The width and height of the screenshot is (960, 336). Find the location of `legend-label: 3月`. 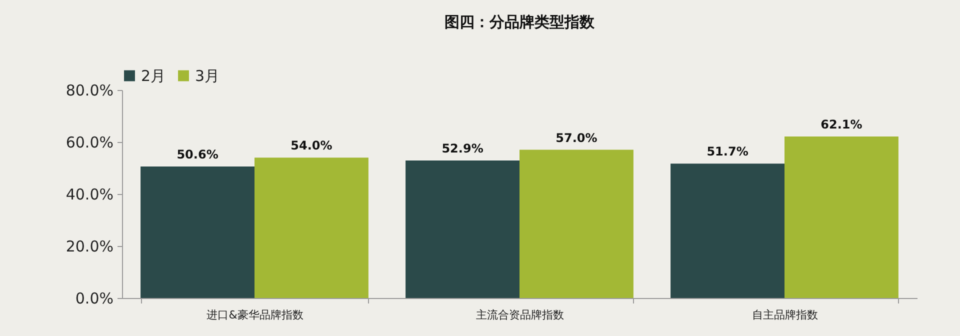

legend-label: 3月 is located at coordinates (207, 75).